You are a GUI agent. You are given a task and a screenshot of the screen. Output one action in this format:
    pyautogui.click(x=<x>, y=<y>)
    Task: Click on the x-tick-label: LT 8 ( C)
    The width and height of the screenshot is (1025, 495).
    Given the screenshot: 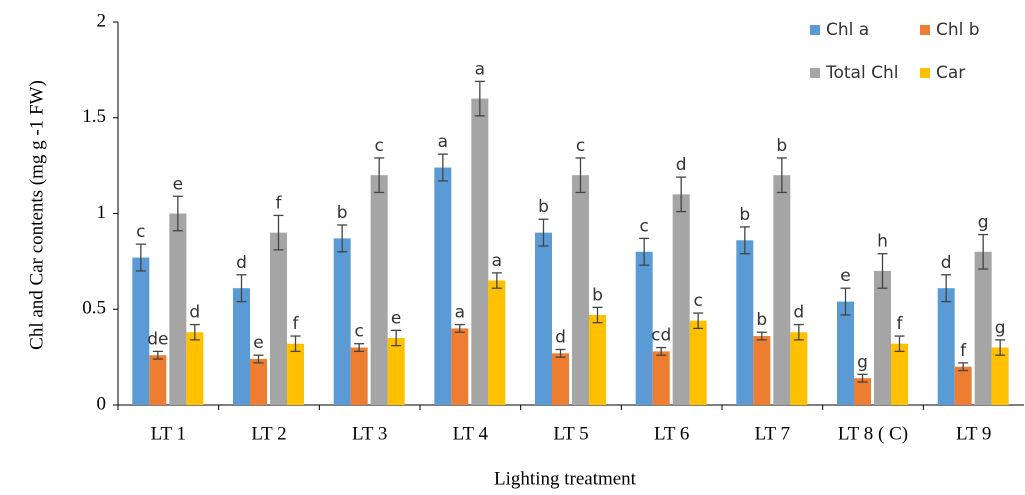 What is the action you would take?
    pyautogui.click(x=873, y=433)
    